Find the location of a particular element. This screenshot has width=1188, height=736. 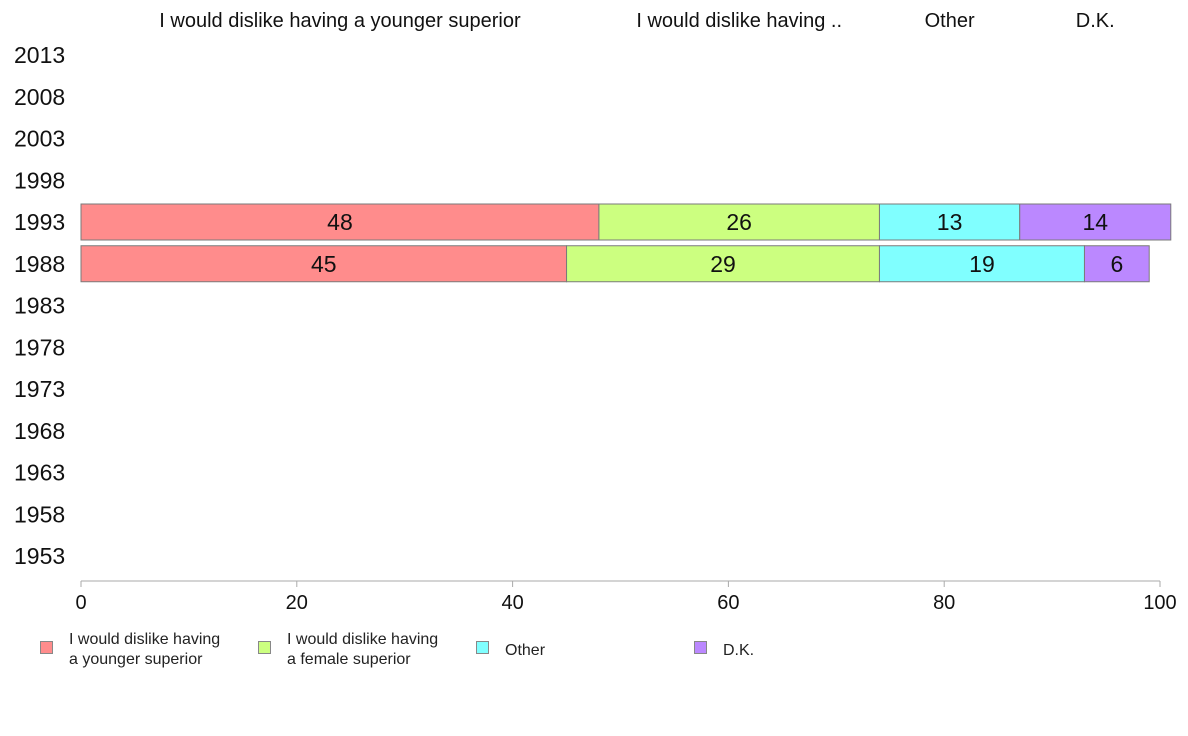

legend-swatch-younger-superior is located at coordinates (46, 647).